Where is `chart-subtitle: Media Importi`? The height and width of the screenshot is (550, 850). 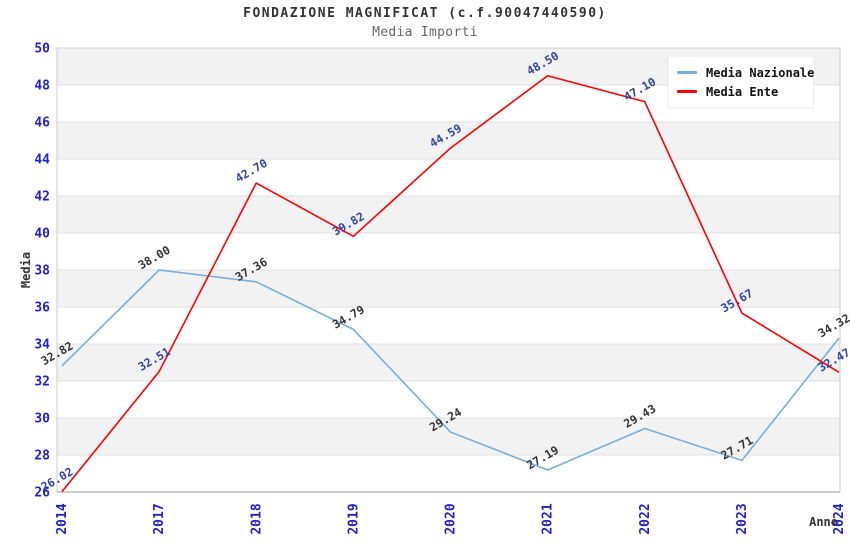
chart-subtitle: Media Importi is located at coordinates (425, 32).